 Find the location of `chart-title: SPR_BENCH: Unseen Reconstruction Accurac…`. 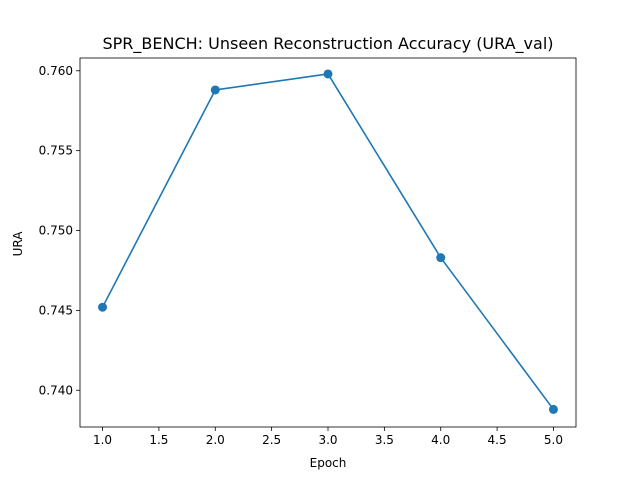

chart-title: SPR_BENCH: Unseen Reconstruction Accurac… is located at coordinates (327, 44).